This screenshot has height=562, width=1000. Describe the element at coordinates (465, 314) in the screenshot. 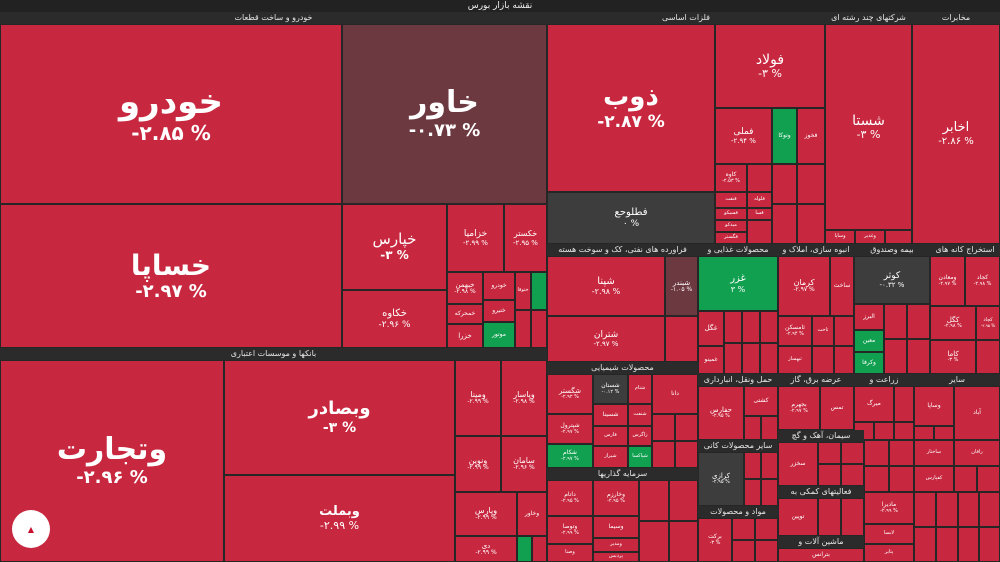

I see `stock-tile-khamhr: خمحرکه` at that location.